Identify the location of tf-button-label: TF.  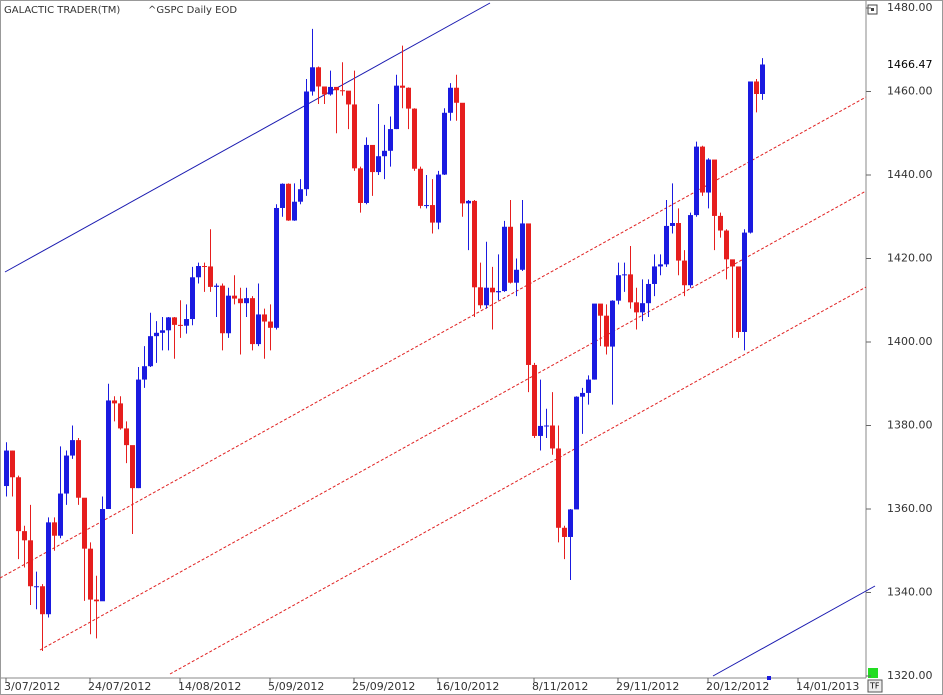
(874, 686).